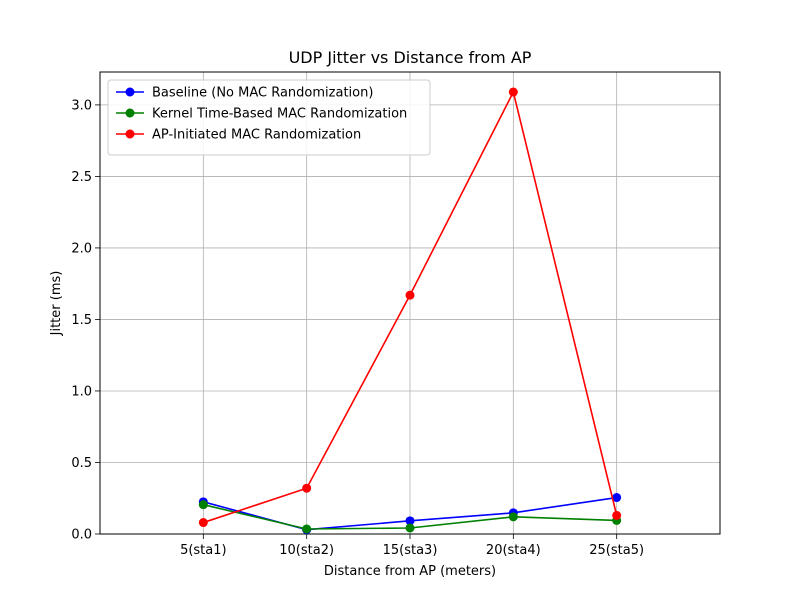  I want to click on x-tick-label: 20(sta4), so click(513, 550).